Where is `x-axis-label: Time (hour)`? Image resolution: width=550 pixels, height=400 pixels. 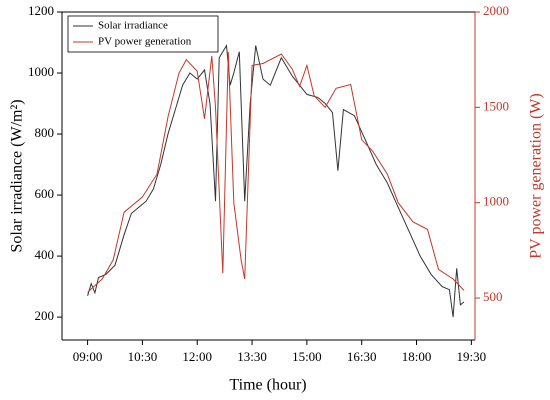 x-axis-label: Time (hour) is located at coordinates (267, 385).